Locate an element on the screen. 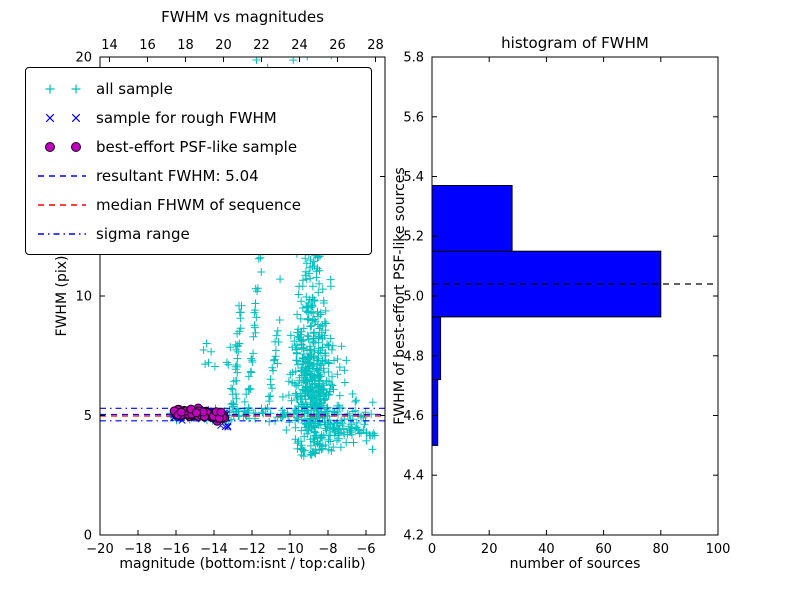 The width and height of the screenshot is (800, 600). legend-label: sample for rough FWHM is located at coordinates (186, 117).